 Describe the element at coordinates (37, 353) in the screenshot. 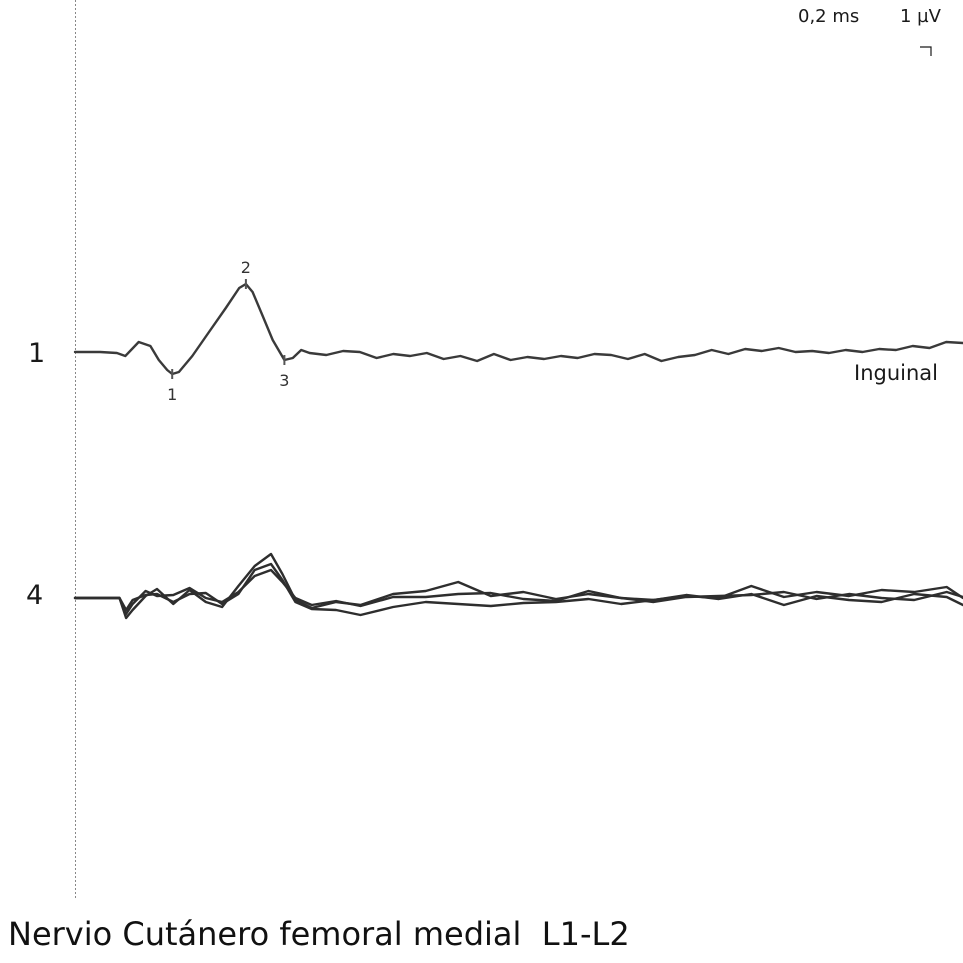

I see `trace-row-label-1: 1` at that location.